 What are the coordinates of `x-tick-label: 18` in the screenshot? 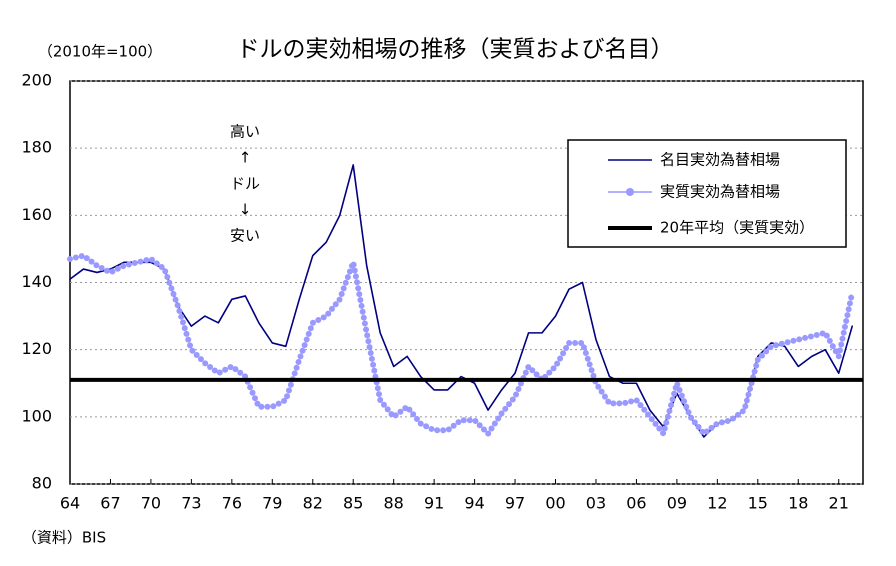 It's located at (798, 503).